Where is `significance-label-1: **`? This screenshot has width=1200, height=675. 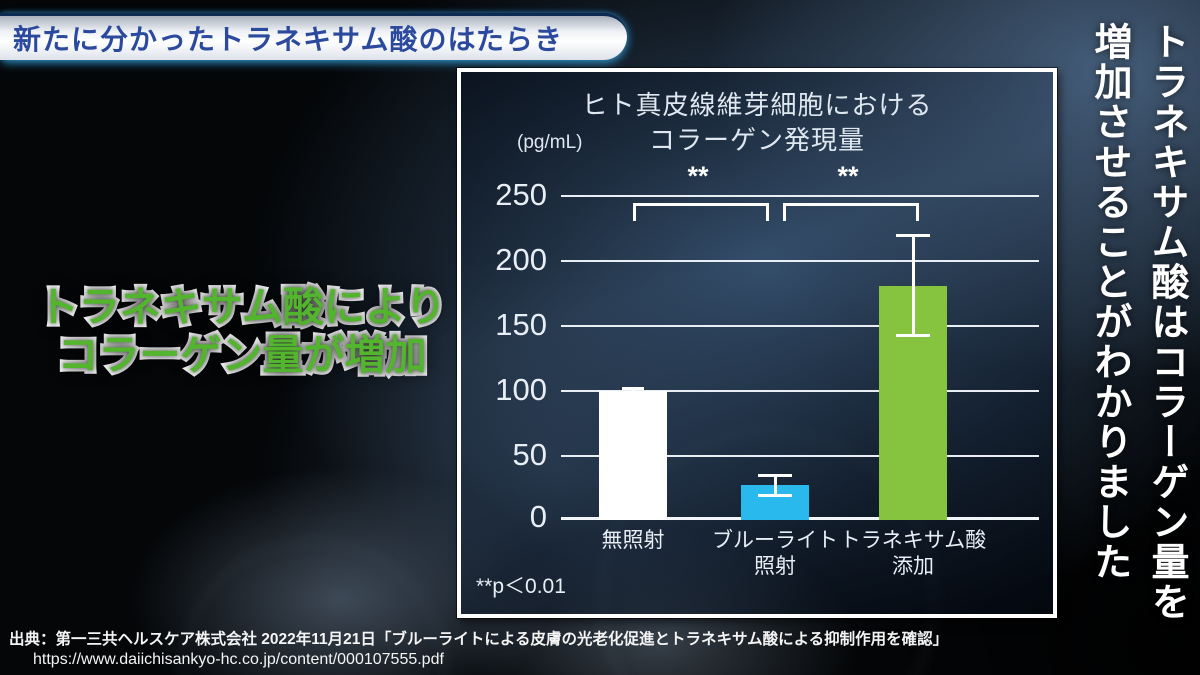 significance-label-1: ** is located at coordinates (698, 176).